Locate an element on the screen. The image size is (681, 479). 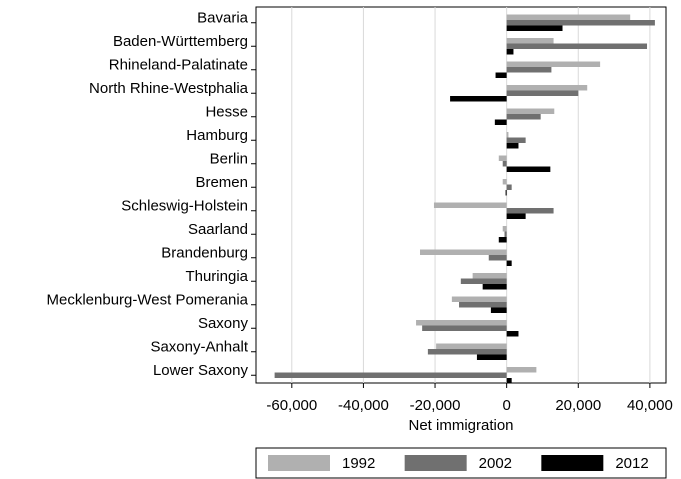
x-tick-label: 20,000 is located at coordinates (578, 405).